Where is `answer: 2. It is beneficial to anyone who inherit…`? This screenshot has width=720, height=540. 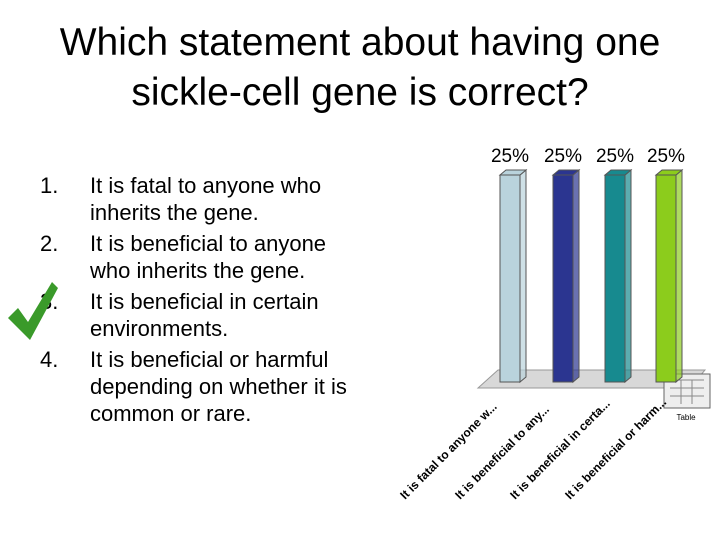
answer: 2. It is beneficial to anyone who inherit… is located at coordinates (205, 257).